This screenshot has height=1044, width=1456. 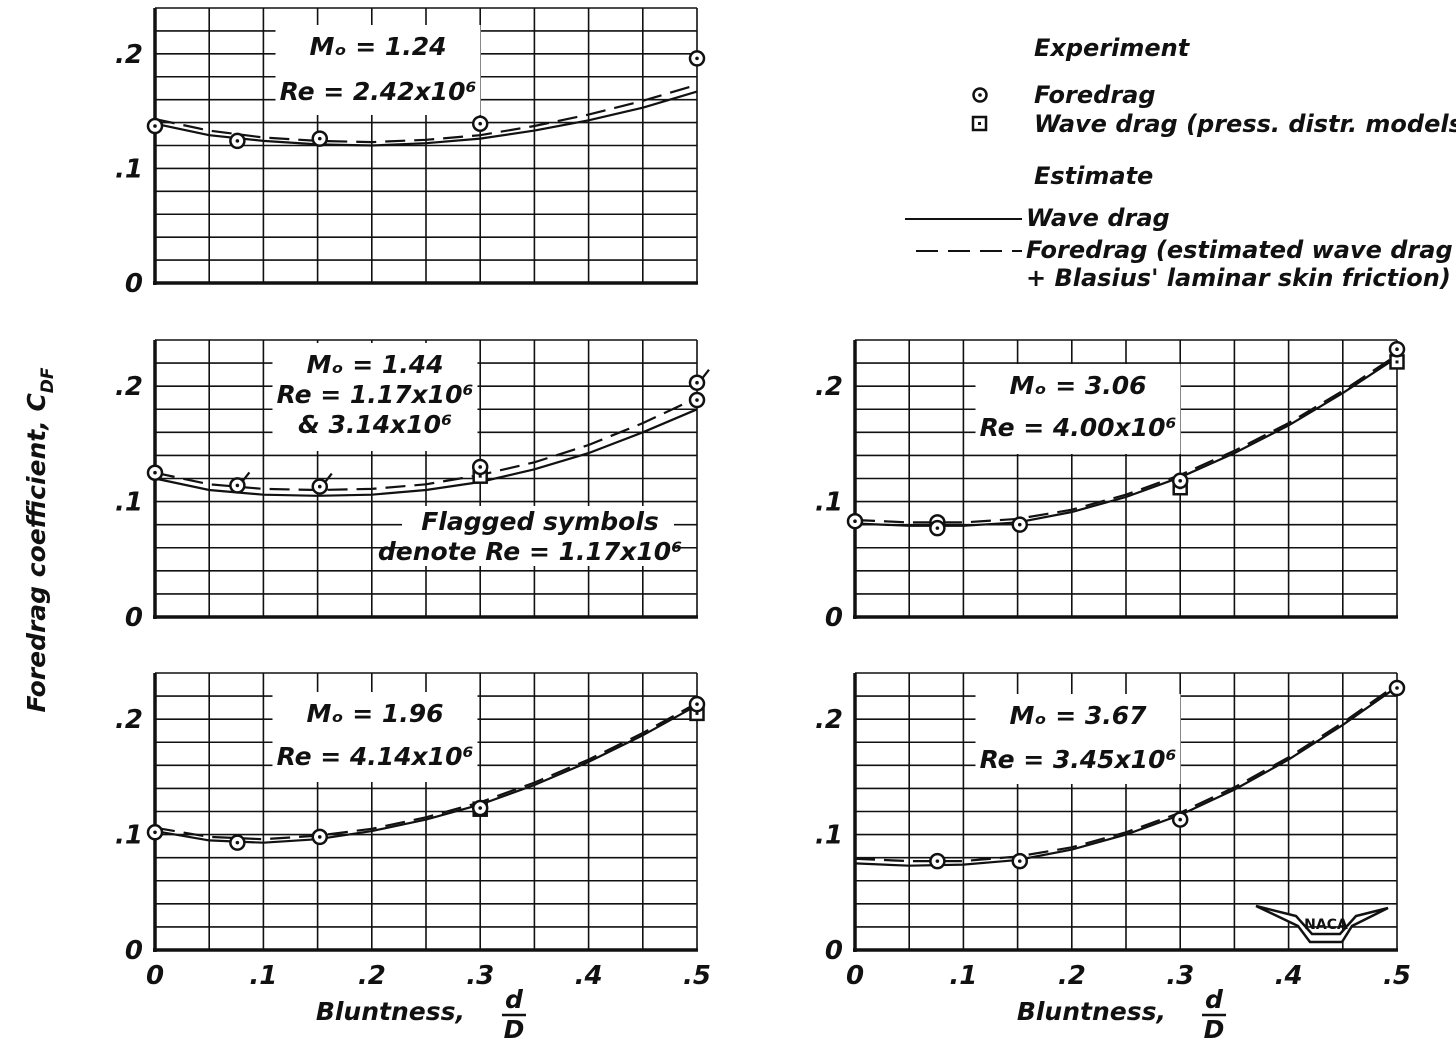 I want to click on annotation-line: & 3.14x10⁶, so click(x=375, y=424).